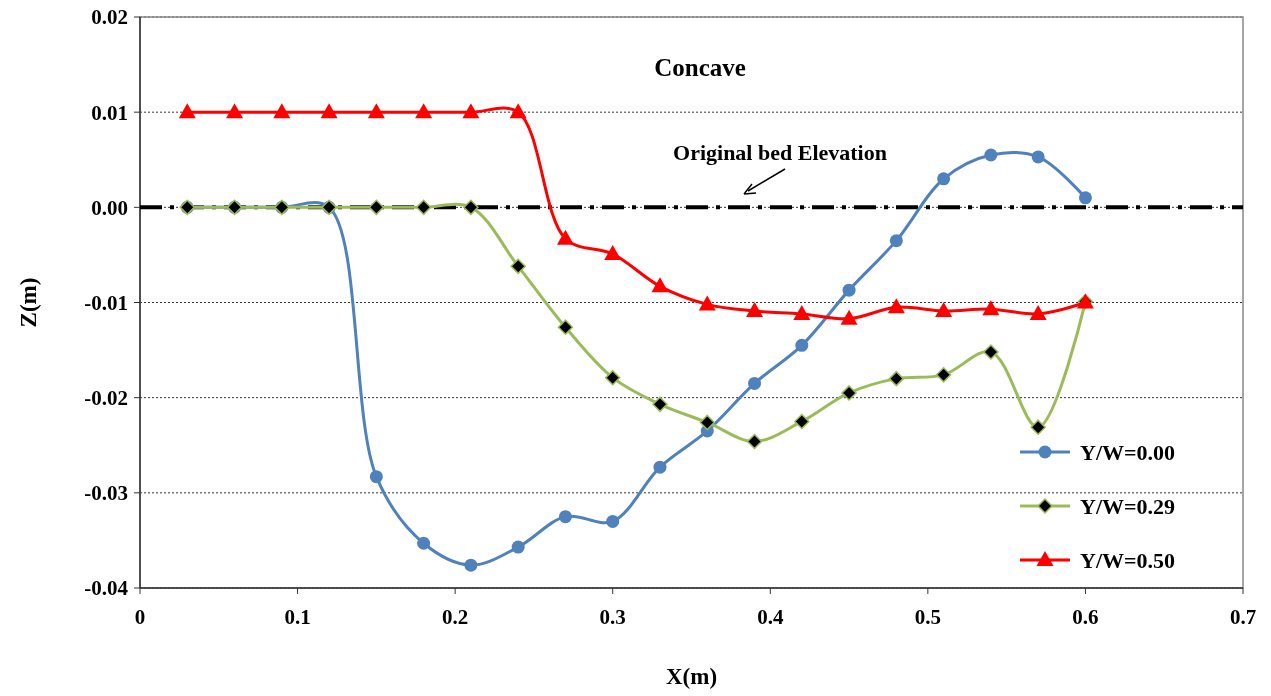 Image resolution: width=1271 pixels, height=696 pixels. What do you see at coordinates (780, 153) in the screenshot?
I see `ref-line-label: Original bed Elevation` at bounding box center [780, 153].